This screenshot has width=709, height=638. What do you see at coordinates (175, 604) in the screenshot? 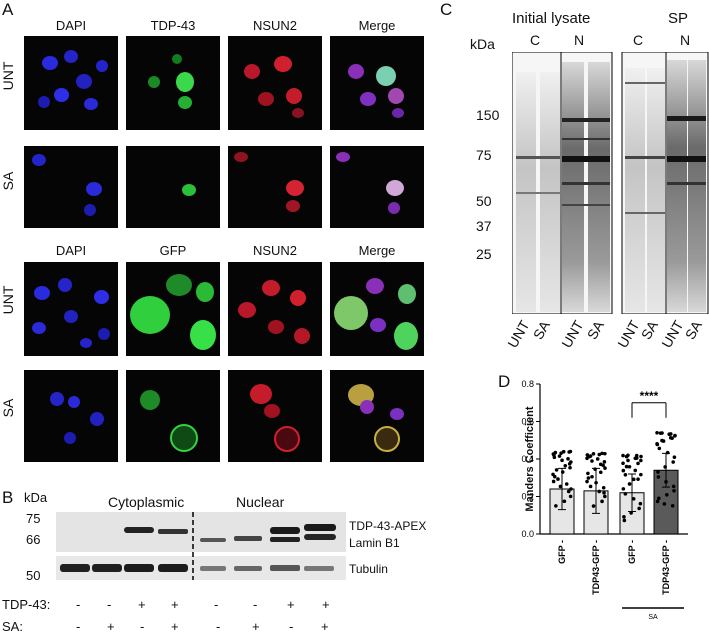
I see `tdp-sign: +` at bounding box center [175, 604].